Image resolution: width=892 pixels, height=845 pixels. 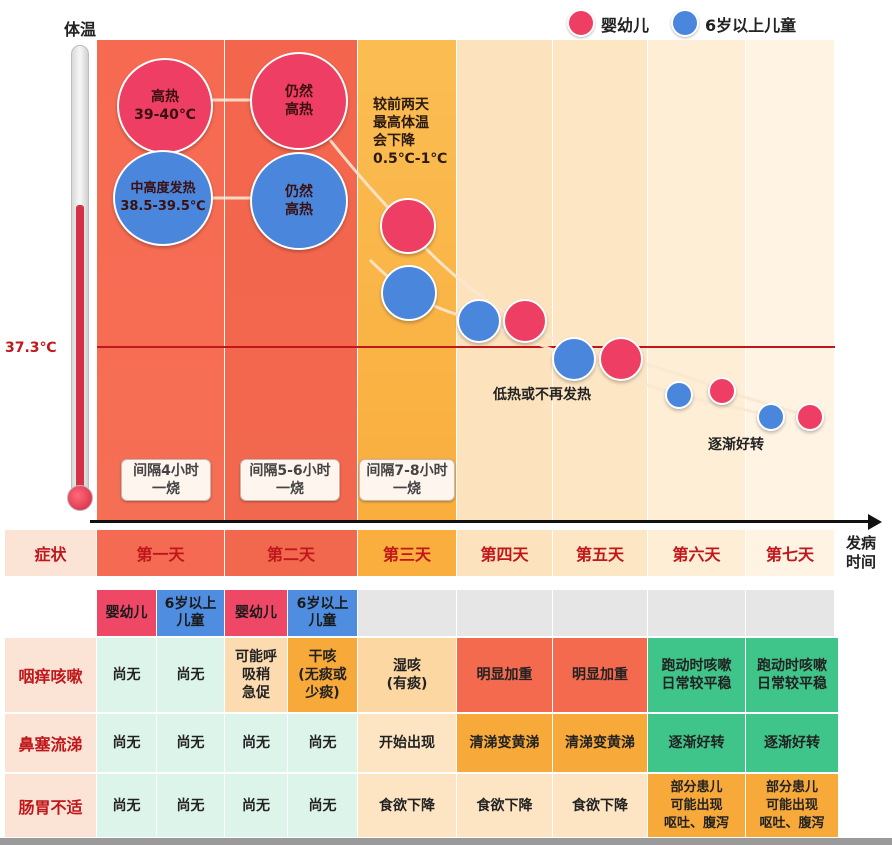 I want to click on day4-header: 第四天, so click(x=504, y=553).